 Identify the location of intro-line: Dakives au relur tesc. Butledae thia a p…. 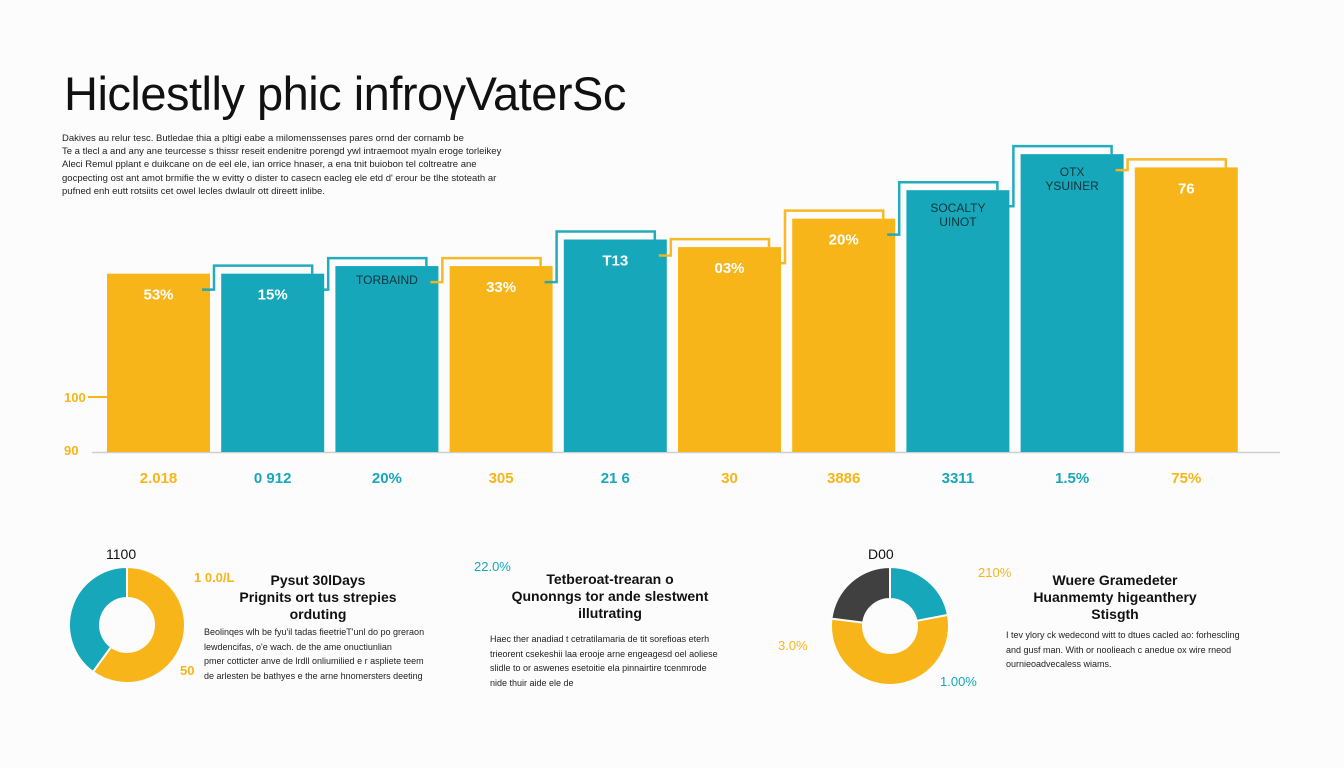
(263, 138).